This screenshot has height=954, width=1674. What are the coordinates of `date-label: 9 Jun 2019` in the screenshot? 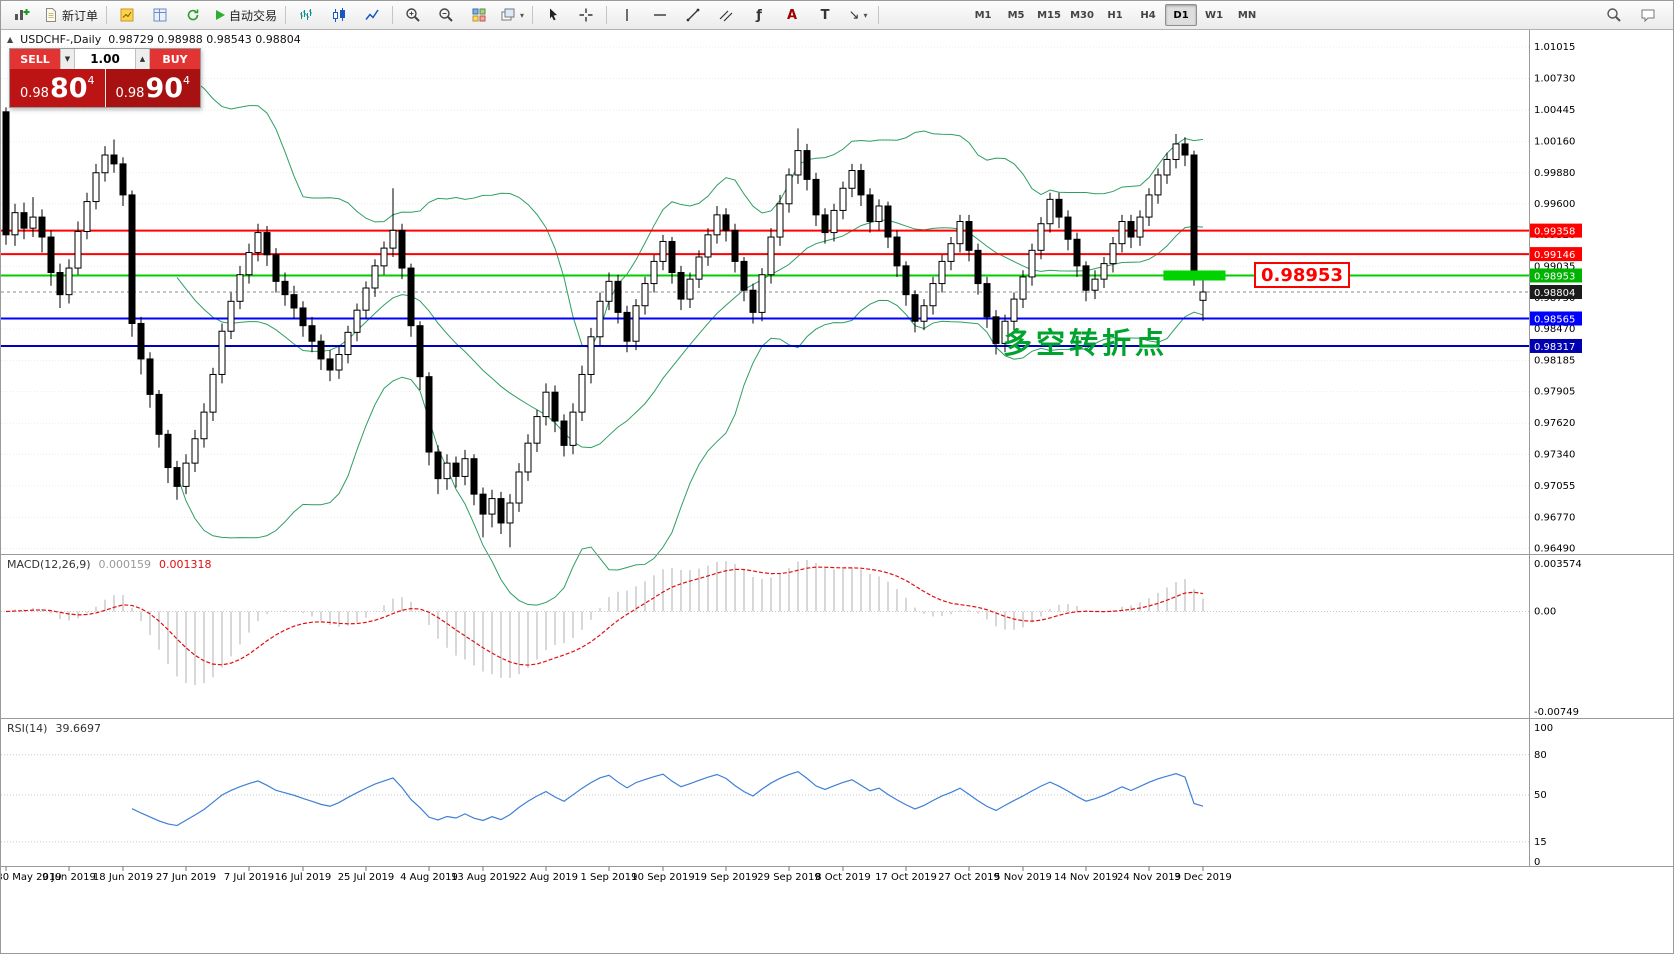 It's located at (69, 877).